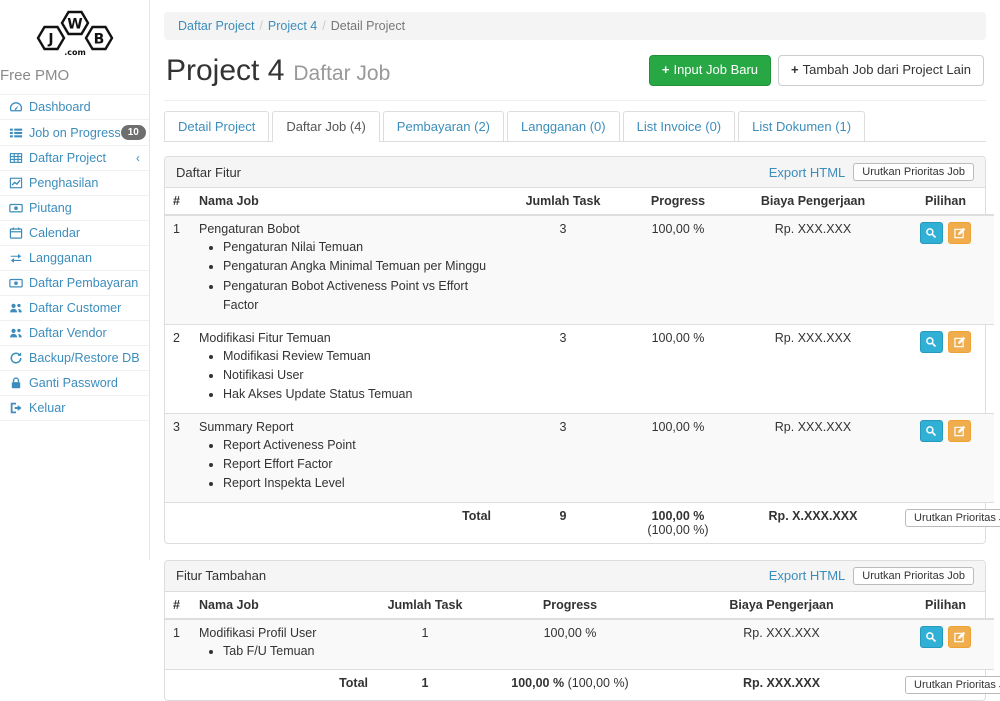 The height and width of the screenshot is (701, 1000). What do you see at coordinates (795, 70) in the screenshot?
I see `plus-icon: +` at bounding box center [795, 70].